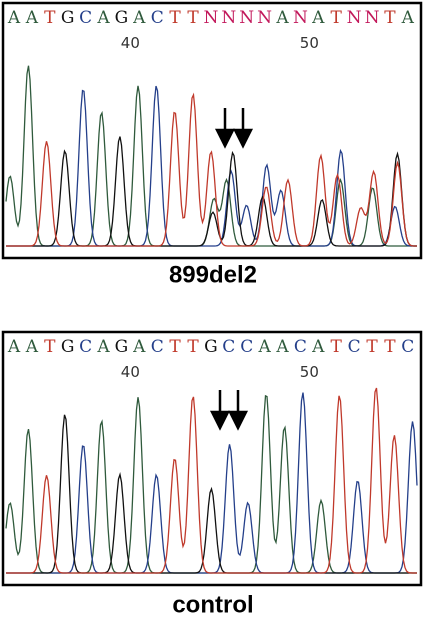  What do you see at coordinates (213, 274) in the screenshot?
I see `caption: 899del2` at bounding box center [213, 274].